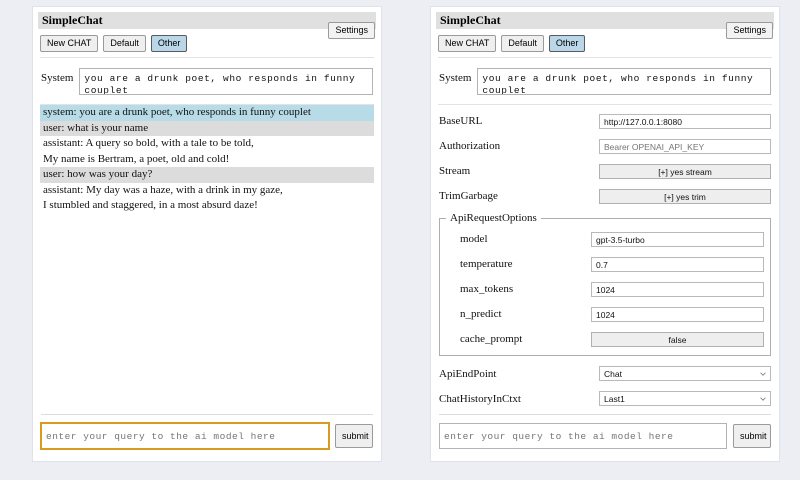 The height and width of the screenshot is (480, 800). I want to click on setting-row-authorization: Authorization, so click(605, 145).